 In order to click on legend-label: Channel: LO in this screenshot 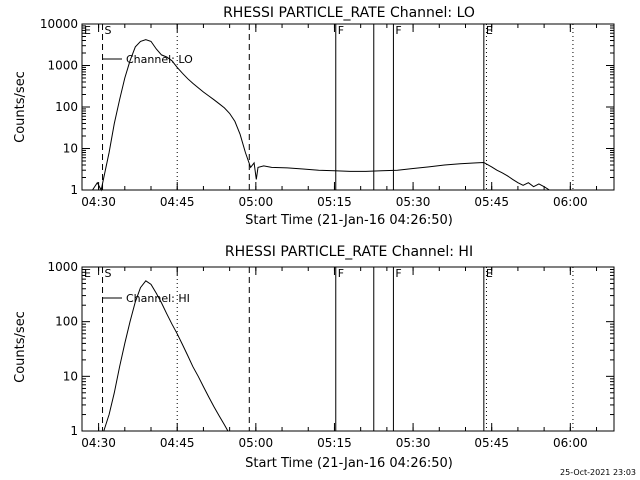, I will do `click(159, 59)`.